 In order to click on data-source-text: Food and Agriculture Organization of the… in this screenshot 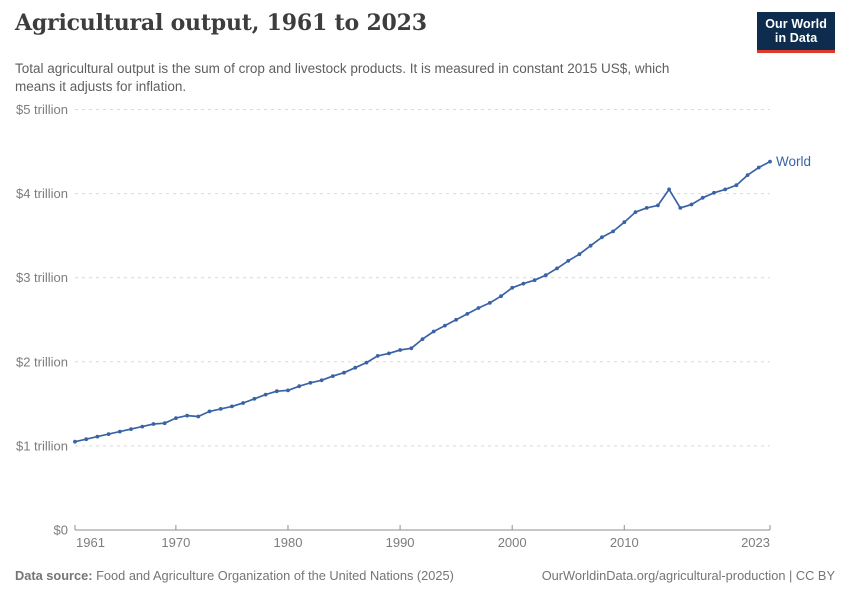, I will do `click(275, 575)`.